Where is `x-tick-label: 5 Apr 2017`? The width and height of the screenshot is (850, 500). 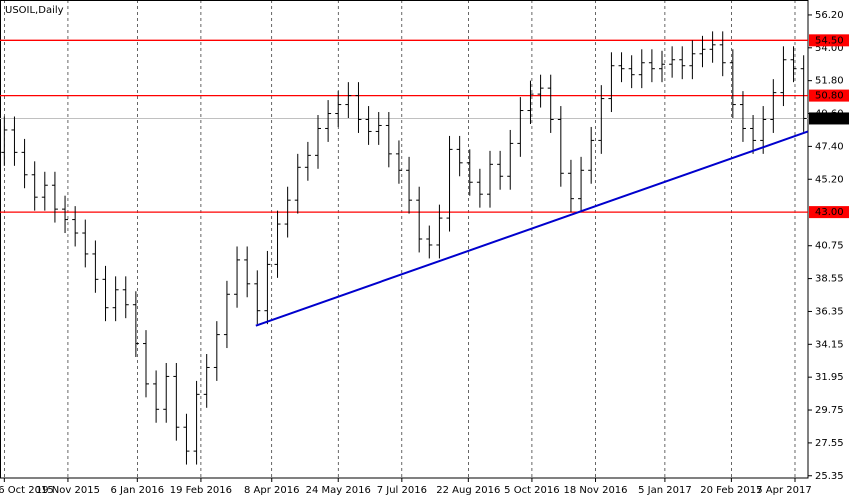 x-tick-label: 5 Apr 2017 is located at coordinates (783, 490).